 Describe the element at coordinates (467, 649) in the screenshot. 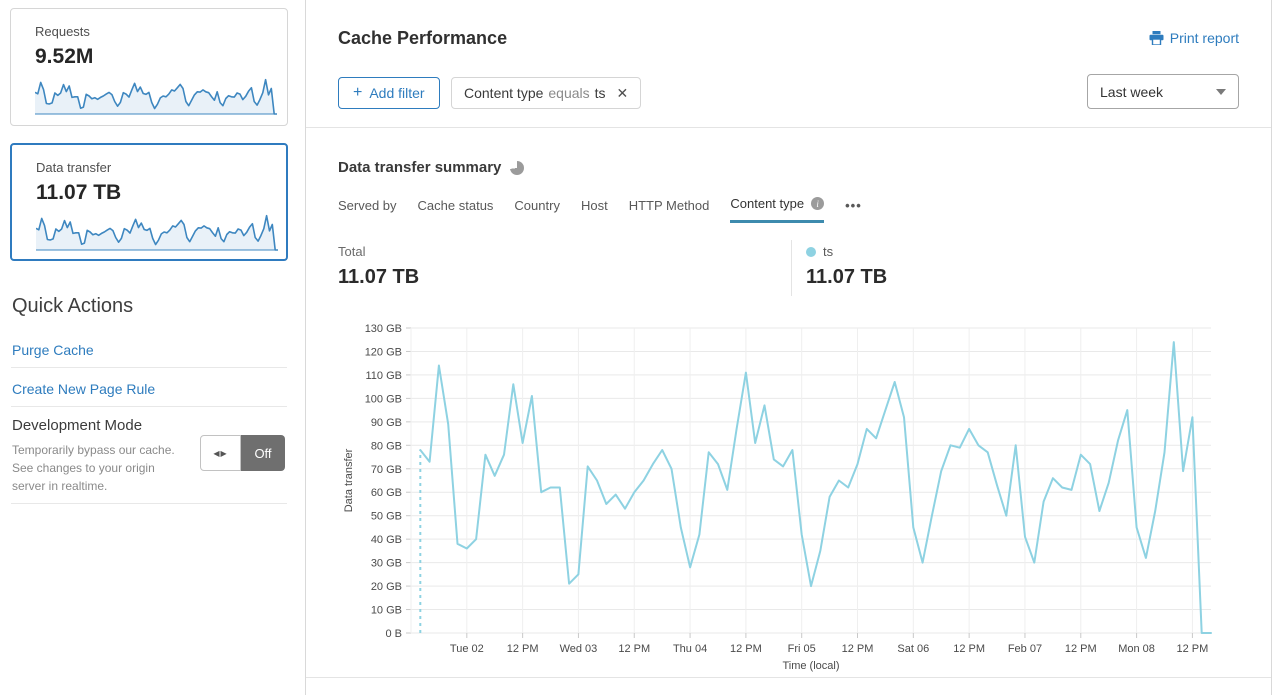

I see `svg-text: Tue 02` at that location.